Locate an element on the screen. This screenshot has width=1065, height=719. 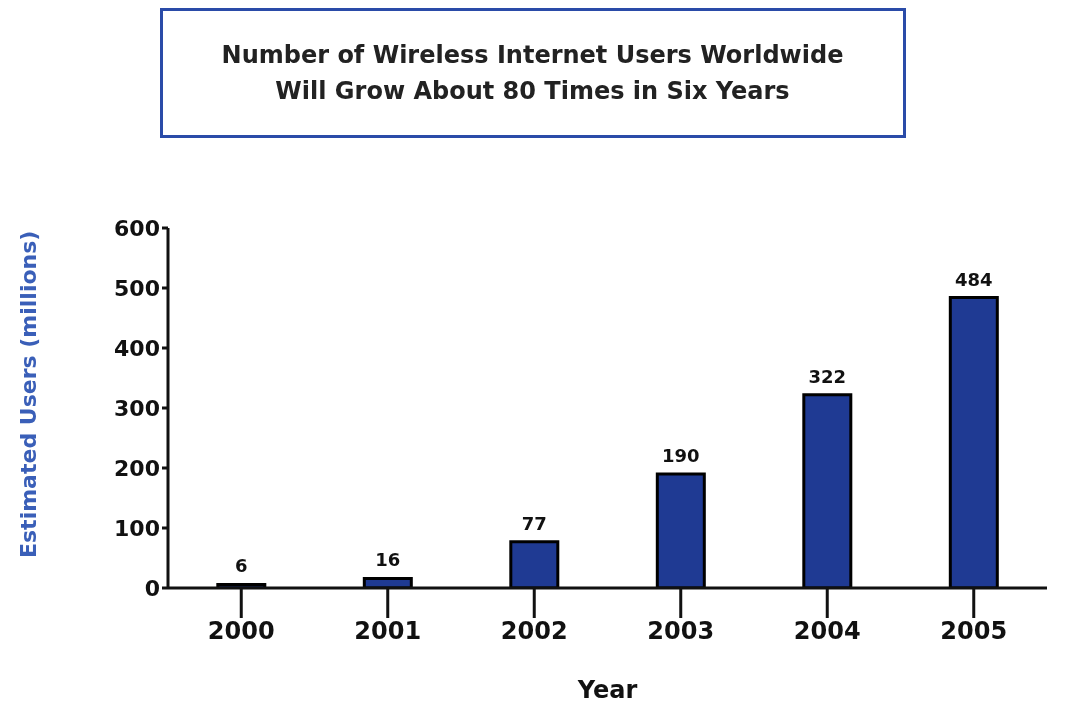
y-tick-label: 600 is located at coordinates (137, 228).